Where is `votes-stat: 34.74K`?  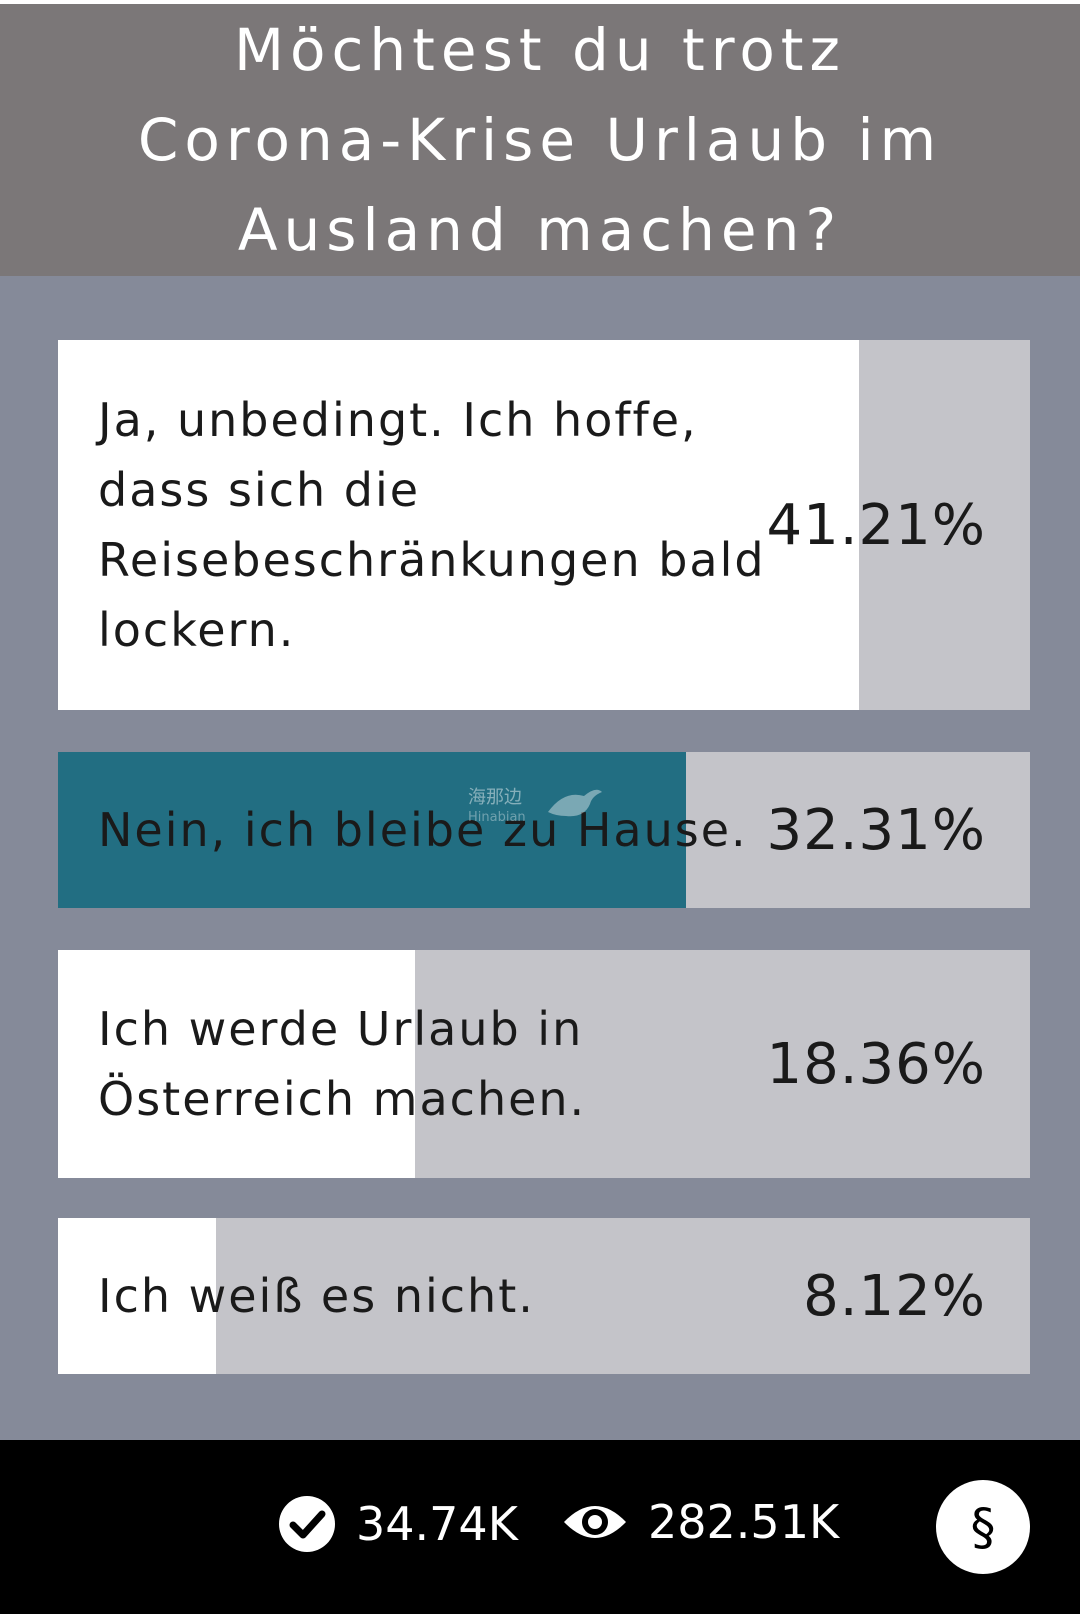 votes-stat: 34.74K is located at coordinates (398, 1524).